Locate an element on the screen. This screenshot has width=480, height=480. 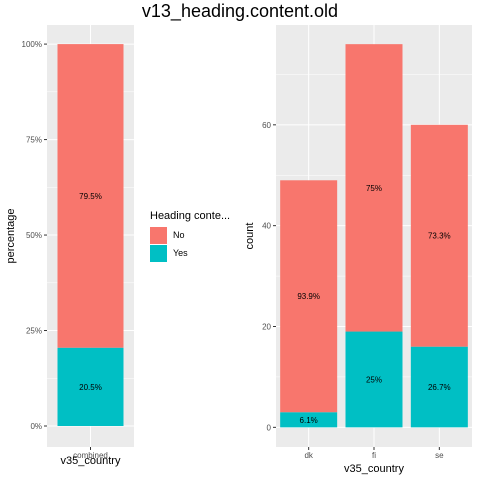
bars: 20.5% 79.5% is located at coordinates (90, 235).